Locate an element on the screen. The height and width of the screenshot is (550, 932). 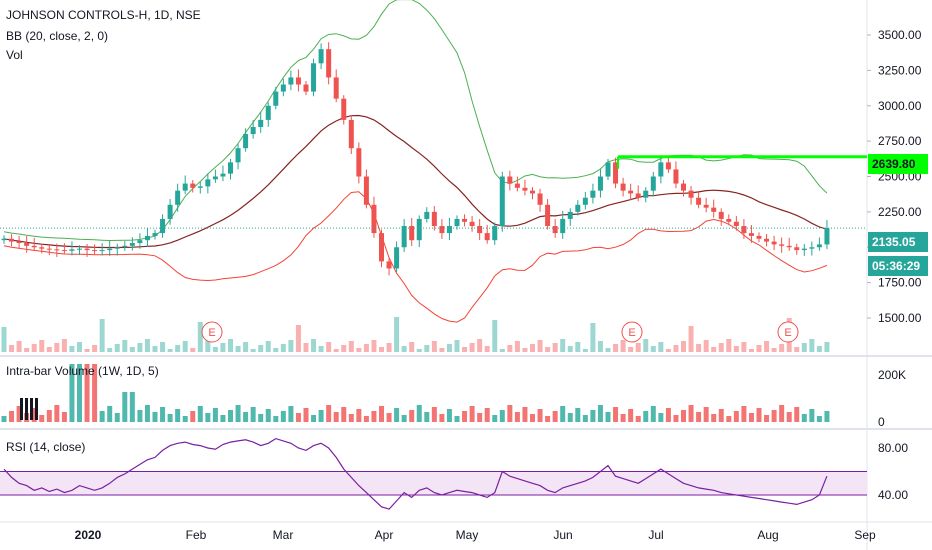
rsi-tick-label: 80.00 is located at coordinates (893, 448).